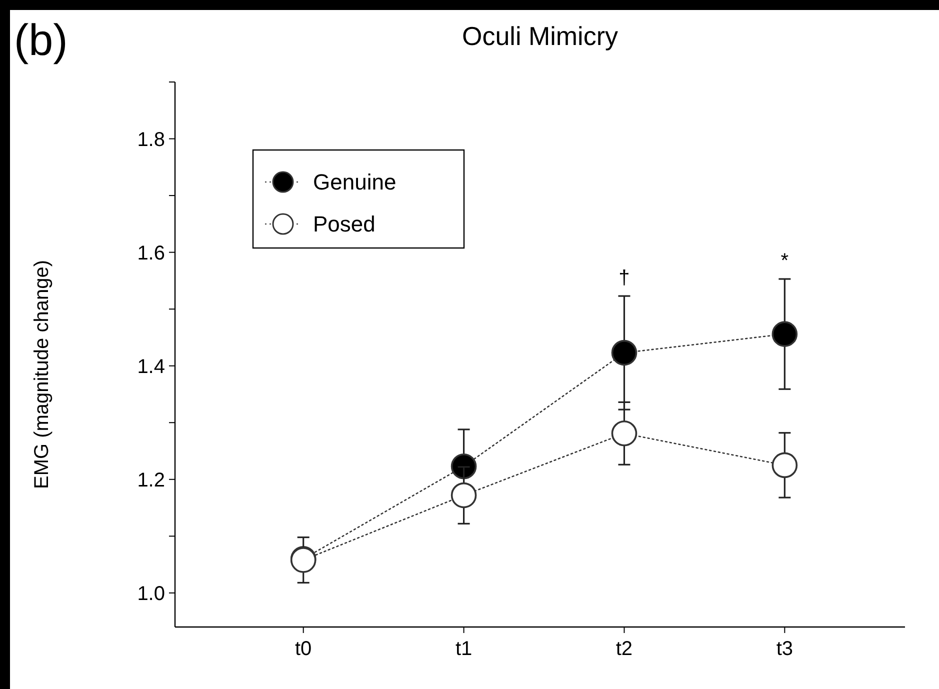  Describe the element at coordinates (151, 480) in the screenshot. I see `y-tick-label: 1.2` at that location.